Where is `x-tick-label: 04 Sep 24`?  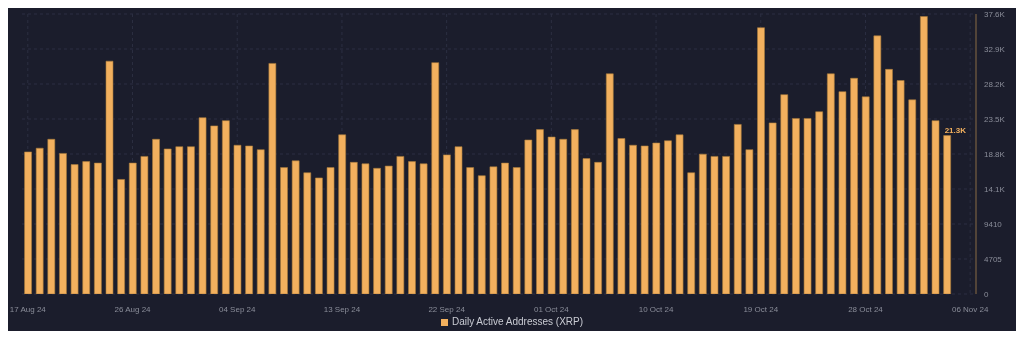 x-tick-label: 04 Sep 24 is located at coordinates (237, 309).